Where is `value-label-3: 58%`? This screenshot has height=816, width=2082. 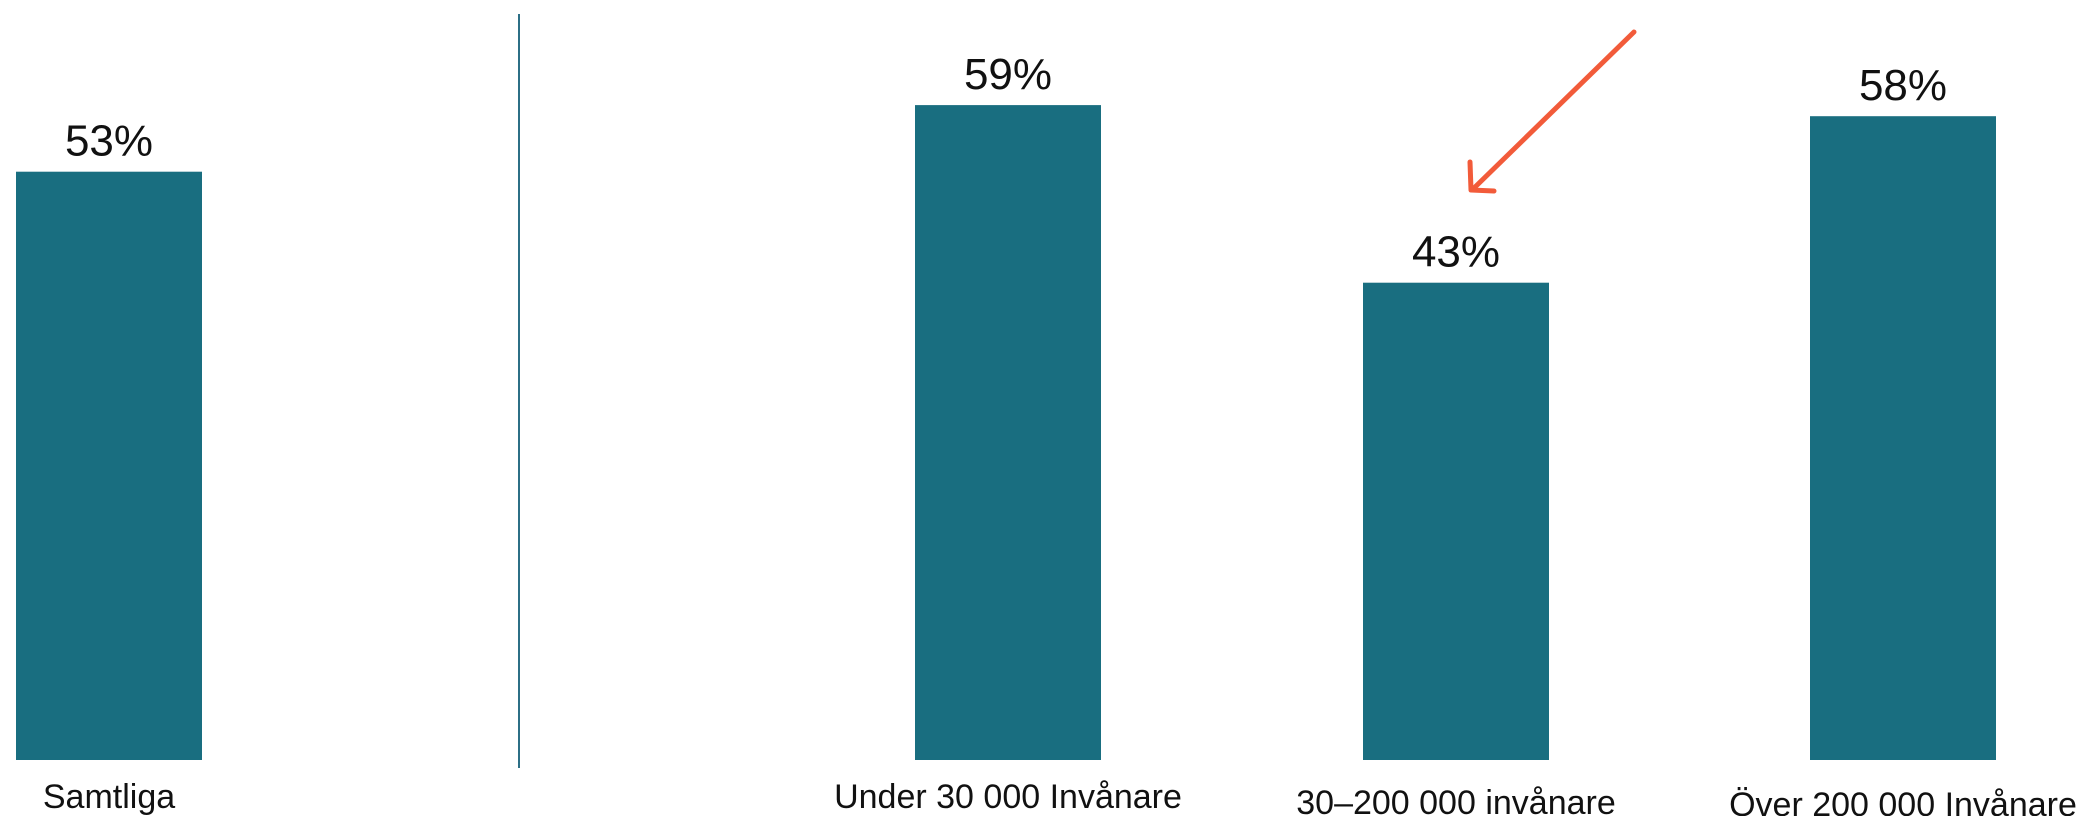 value-label-3: 58% is located at coordinates (1903, 85).